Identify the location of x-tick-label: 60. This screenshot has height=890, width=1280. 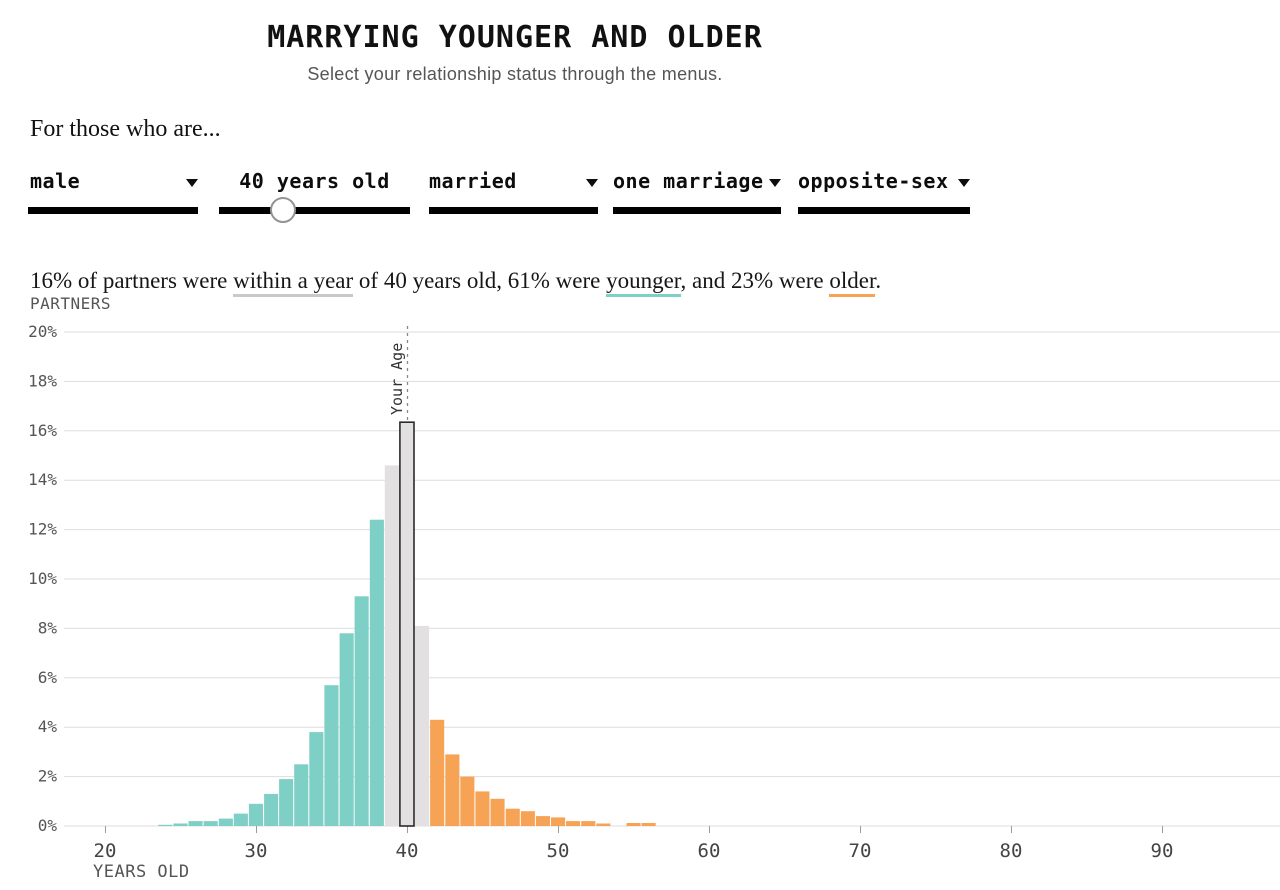
(709, 851).